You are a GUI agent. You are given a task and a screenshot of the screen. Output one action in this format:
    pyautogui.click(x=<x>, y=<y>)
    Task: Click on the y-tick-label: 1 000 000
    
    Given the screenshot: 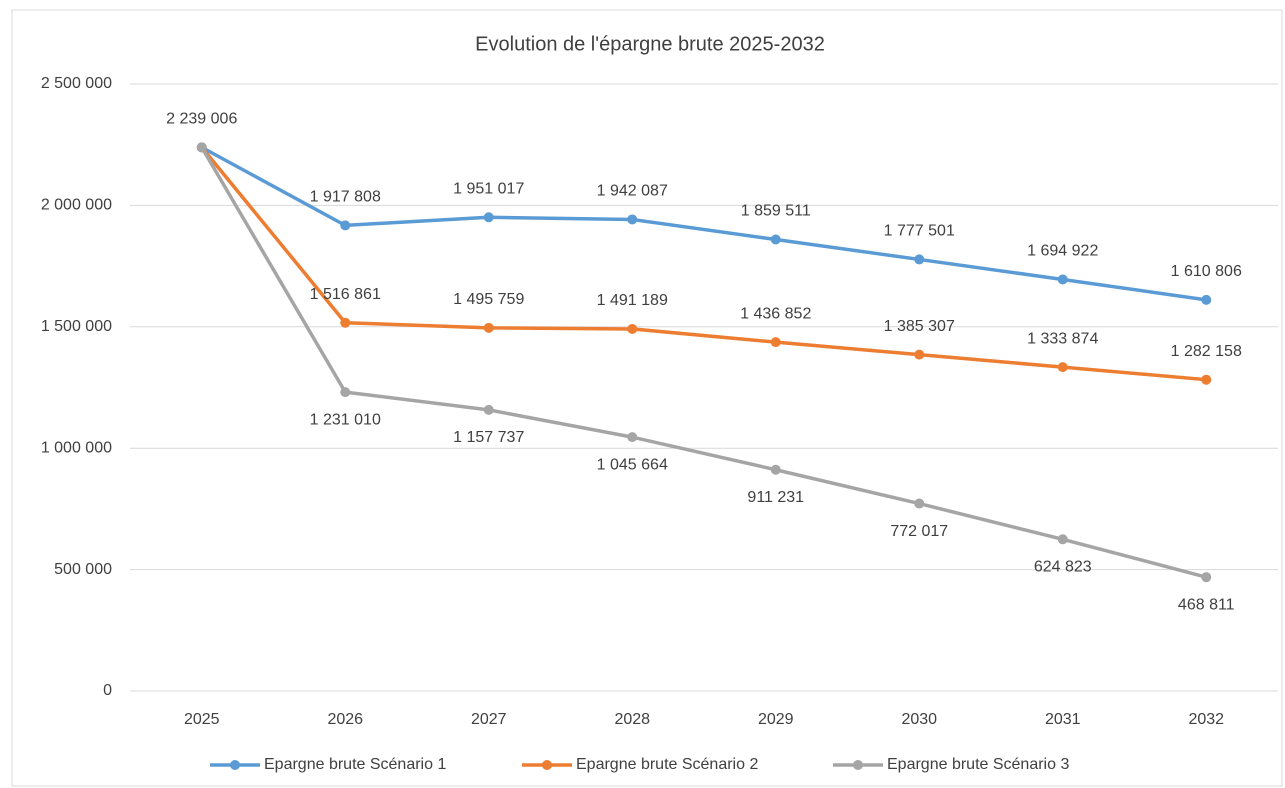 What is the action you would take?
    pyautogui.click(x=76, y=447)
    